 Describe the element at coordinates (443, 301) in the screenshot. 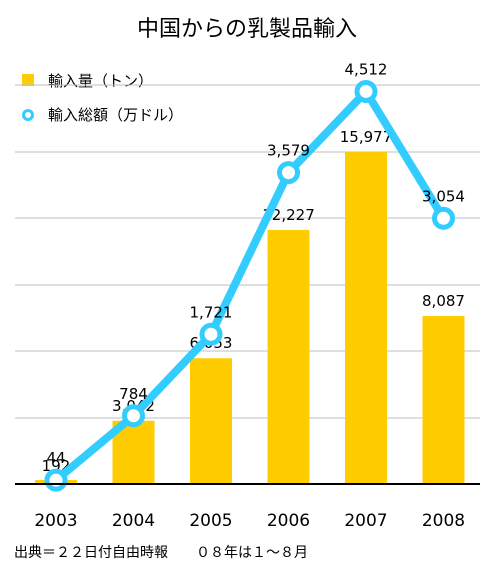

I see `bar-data-label: 8,087` at that location.